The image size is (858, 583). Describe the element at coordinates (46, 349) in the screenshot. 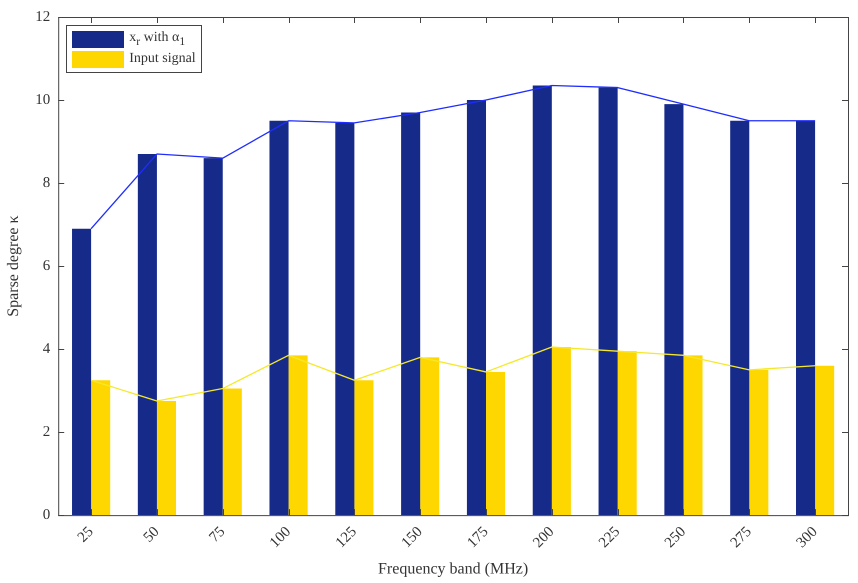

I see `y-tick-label: 4` at that location.